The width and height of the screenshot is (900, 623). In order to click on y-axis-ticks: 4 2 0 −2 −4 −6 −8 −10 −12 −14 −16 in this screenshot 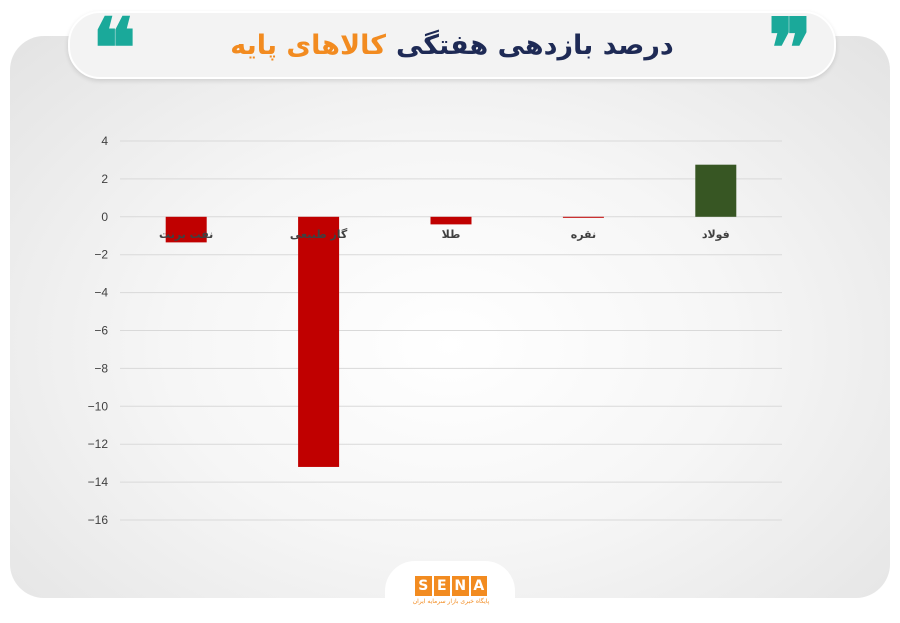, I will do `click(98, 330)`.